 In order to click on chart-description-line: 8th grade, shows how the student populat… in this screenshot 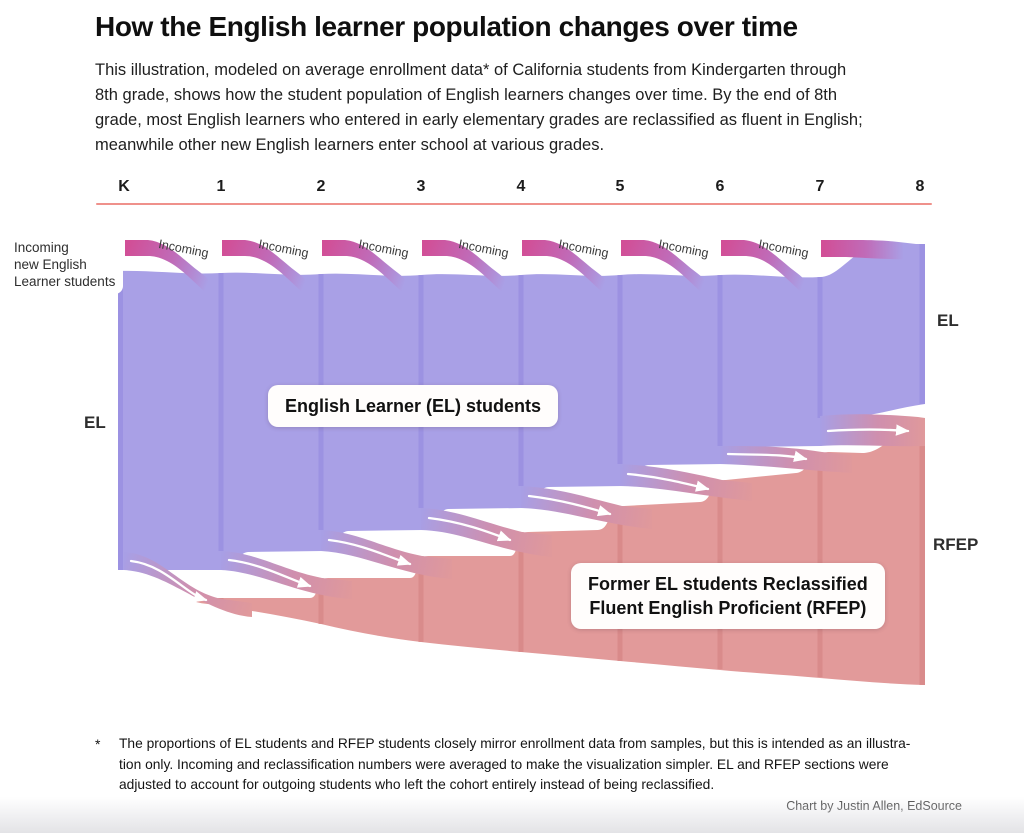, I will do `click(466, 95)`.